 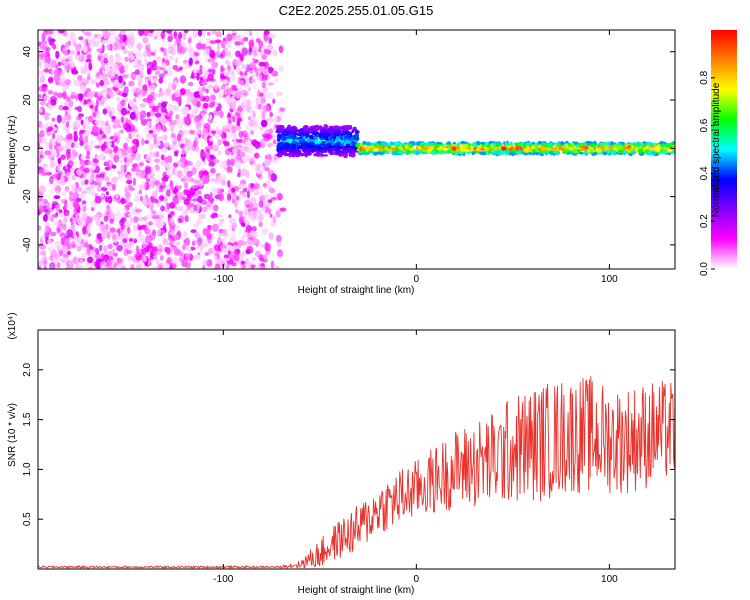 I want to click on x-tick-label: 100, so click(x=609, y=579).